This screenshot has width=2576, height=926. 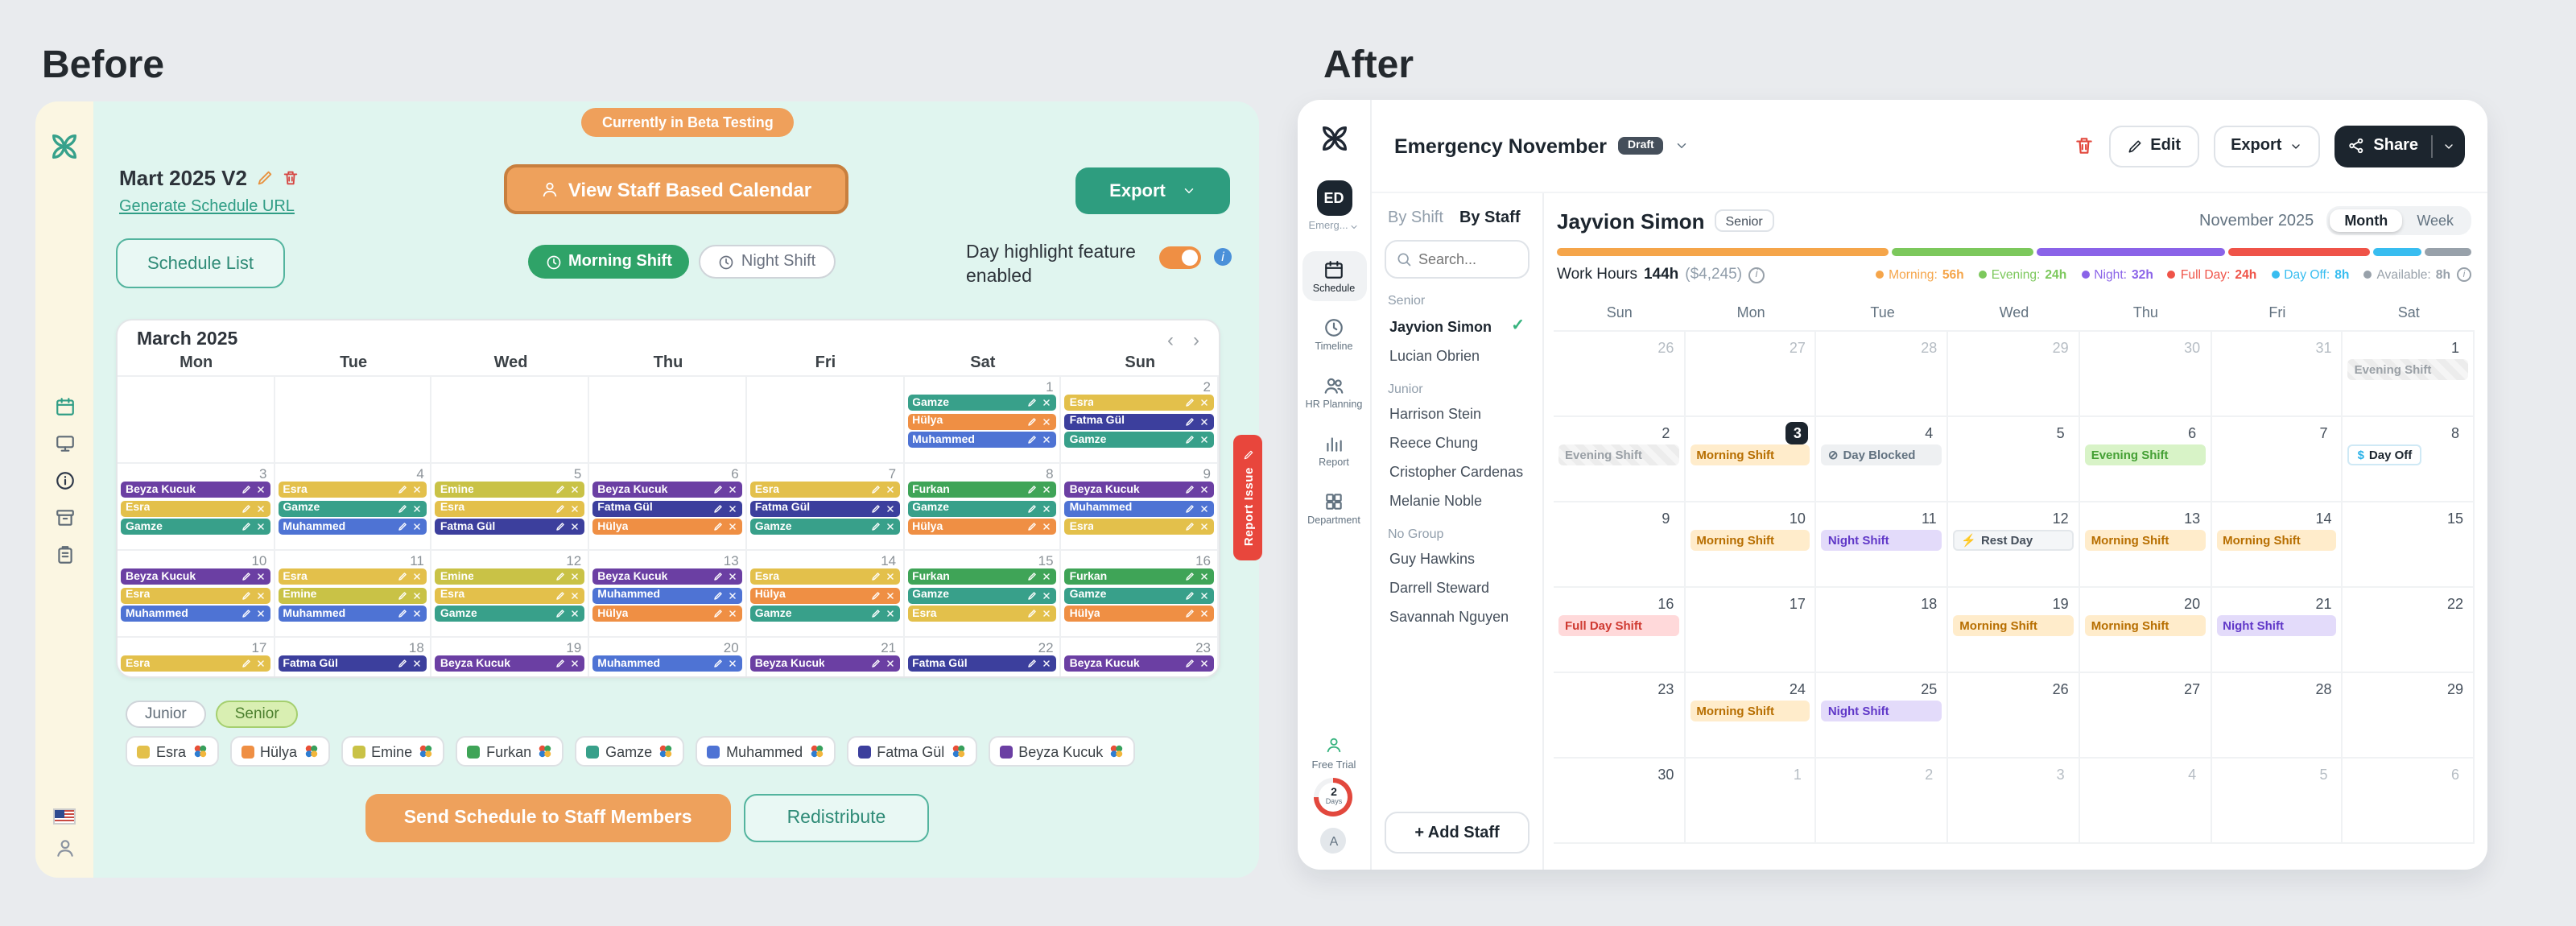 I want to click on calendar-cell: 26, so click(x=1620, y=374).